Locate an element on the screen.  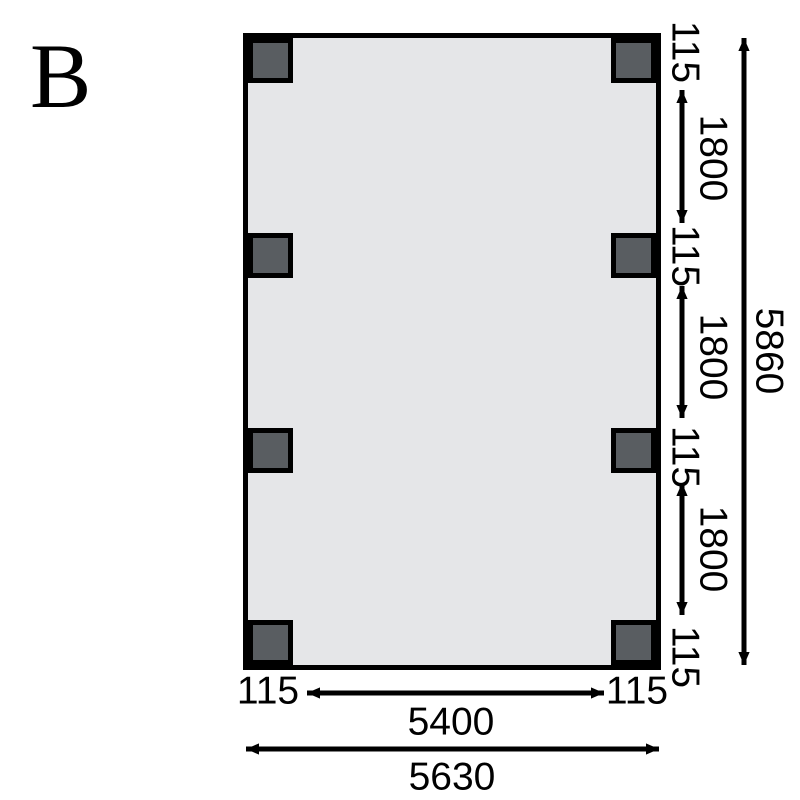
dim-label-total-width: 5630 is located at coordinates (452, 777).